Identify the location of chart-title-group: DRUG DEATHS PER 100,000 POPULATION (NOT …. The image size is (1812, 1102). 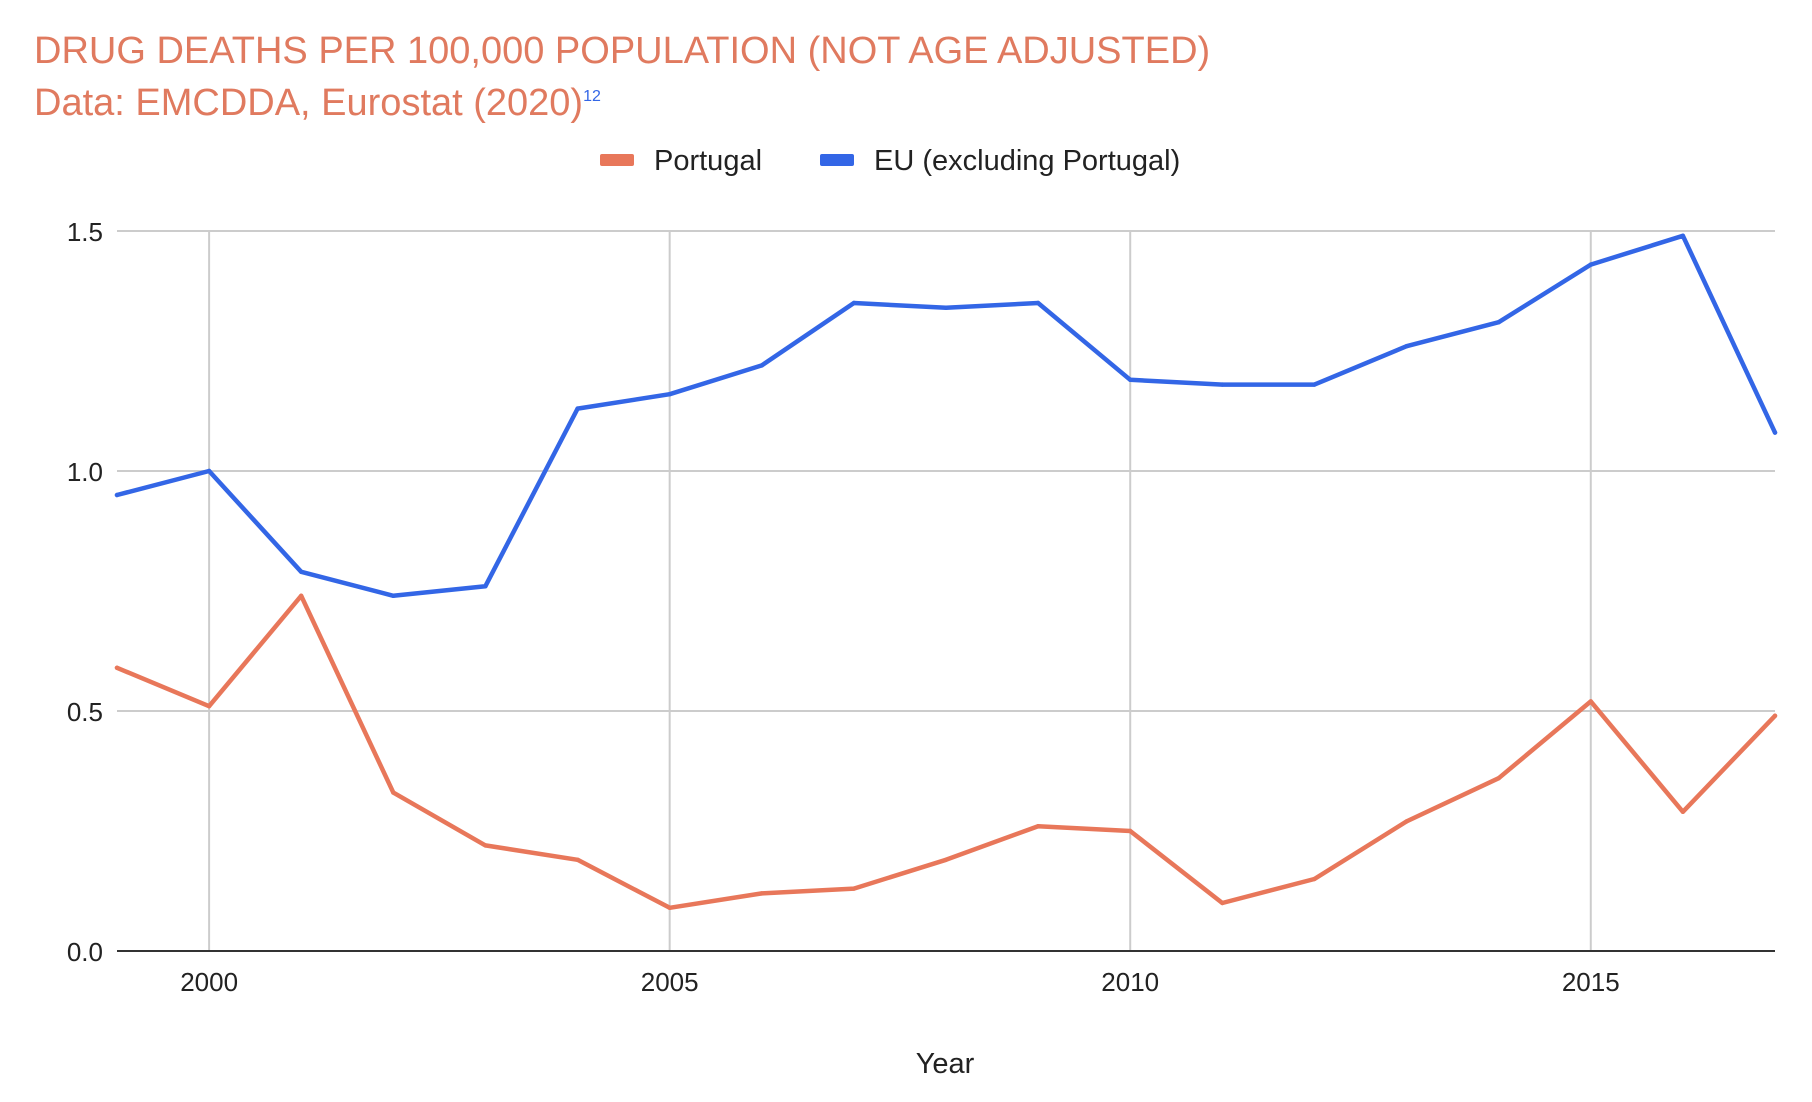
(622, 77).